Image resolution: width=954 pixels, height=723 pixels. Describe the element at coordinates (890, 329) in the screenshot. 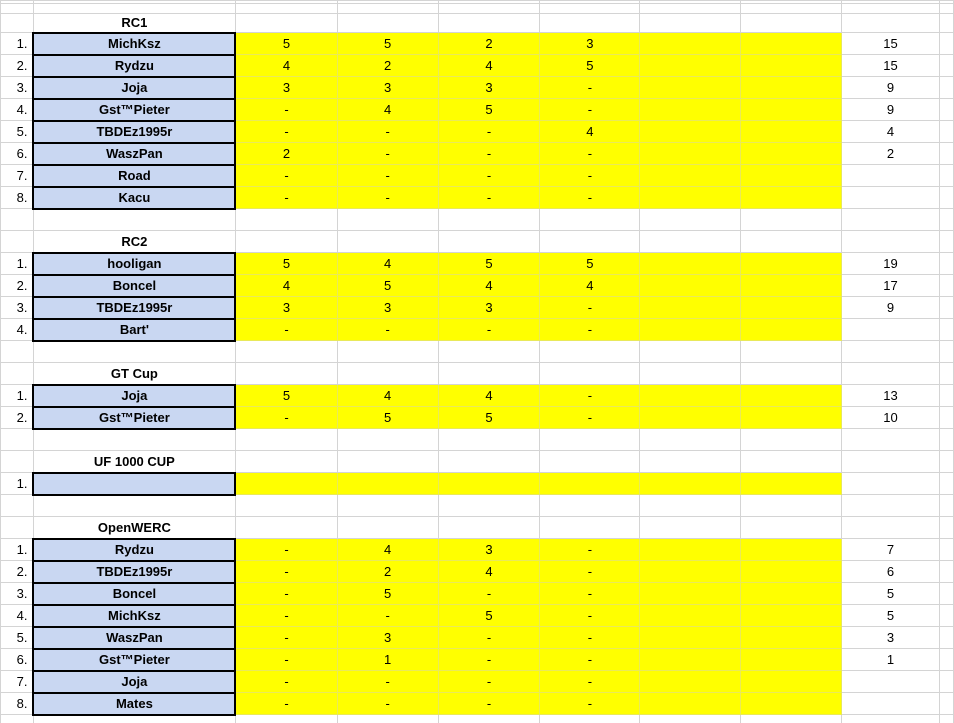

I see `total-cell` at that location.